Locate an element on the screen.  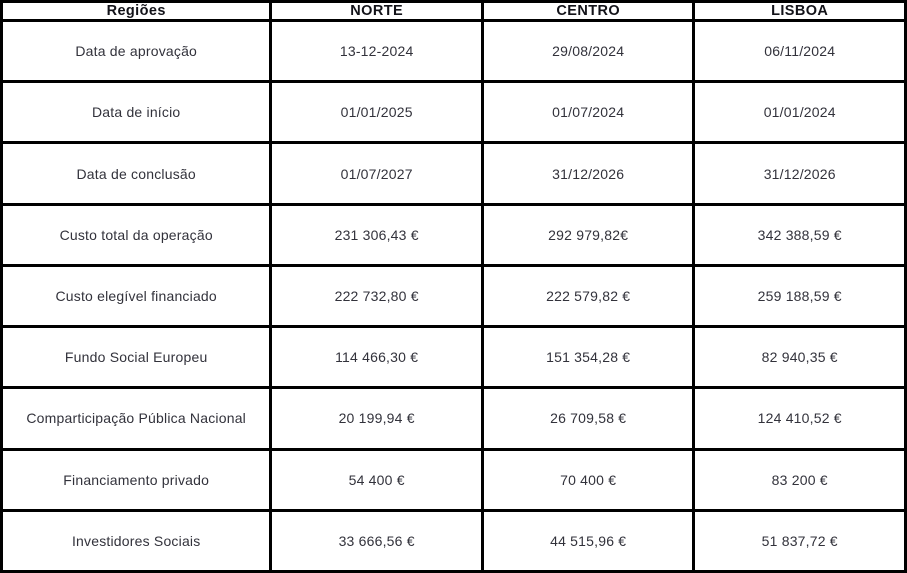
cell-centro: 31/12/2026 is located at coordinates (588, 173).